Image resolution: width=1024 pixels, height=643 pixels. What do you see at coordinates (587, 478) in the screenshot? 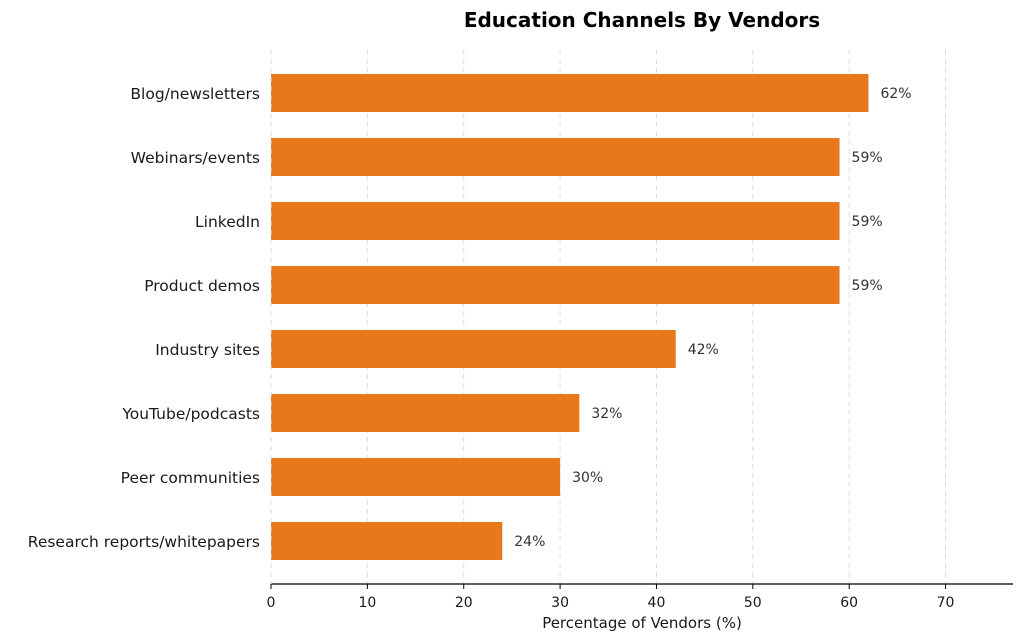
I see `value-label: 30%` at bounding box center [587, 478].